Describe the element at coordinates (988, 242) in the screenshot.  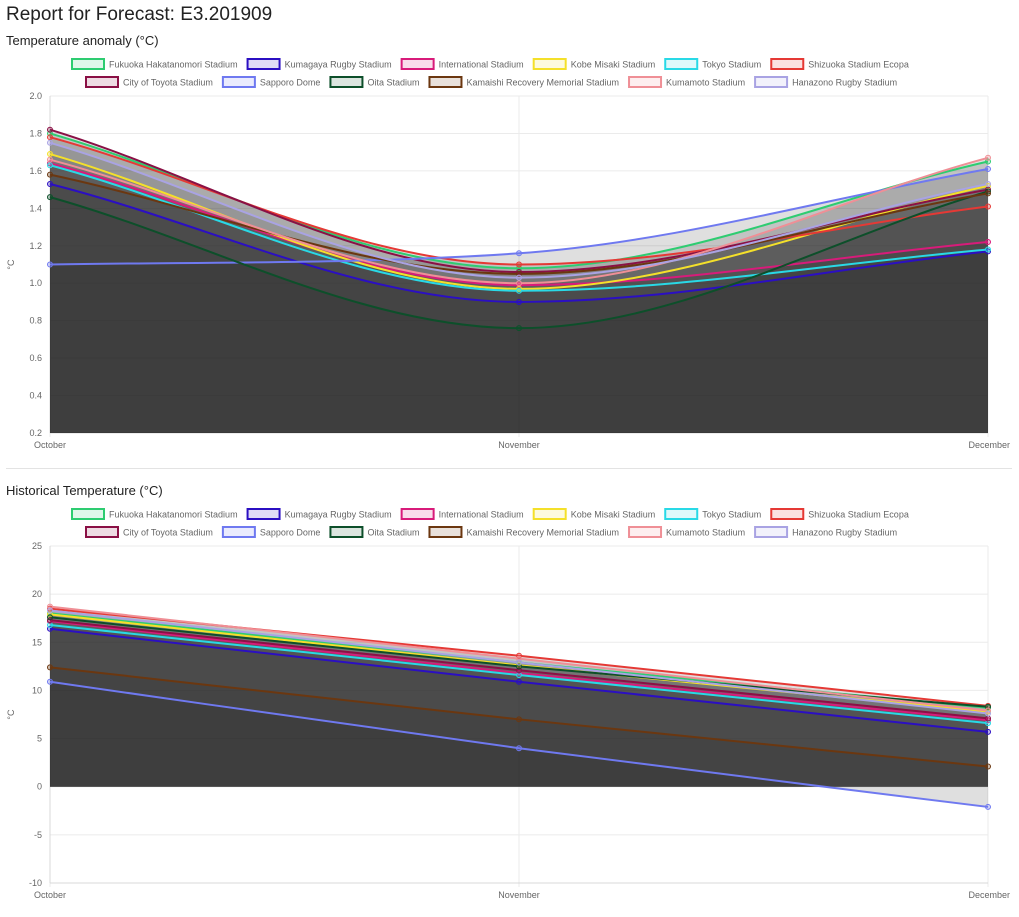
I see `point-international-stadium-december` at that location.